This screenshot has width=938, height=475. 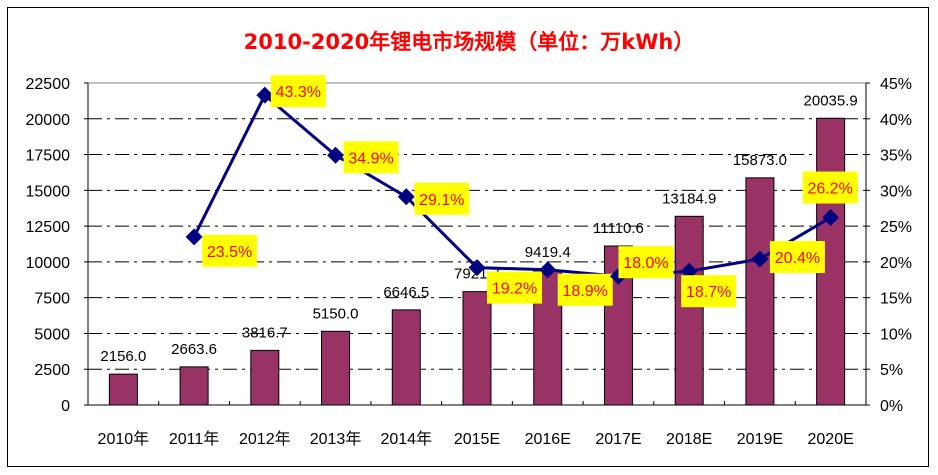 I want to click on bar-value-label: 2663.6, so click(x=194, y=349).